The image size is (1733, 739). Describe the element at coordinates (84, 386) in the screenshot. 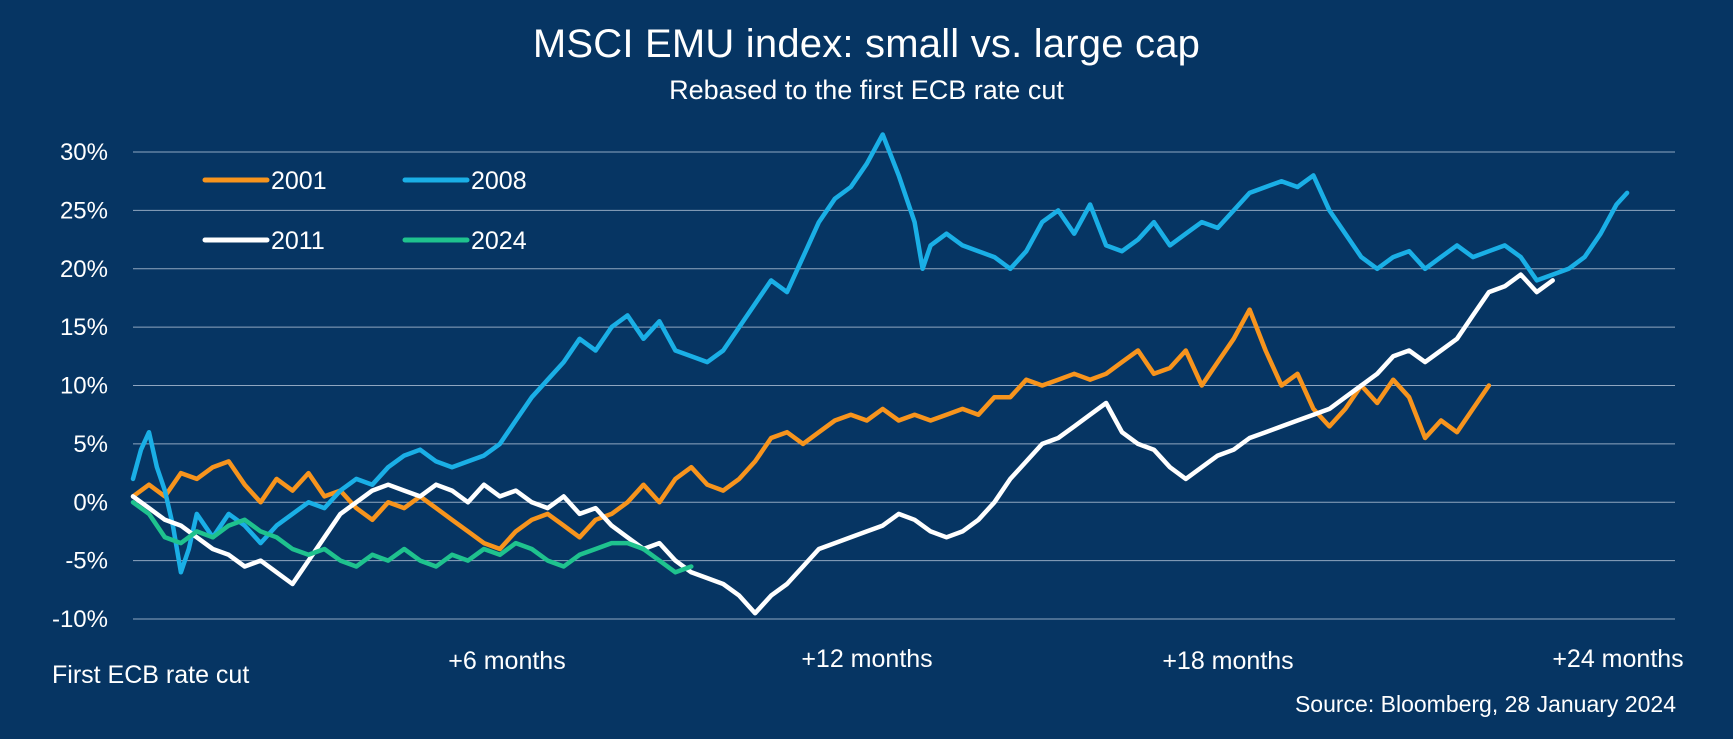

I see `y-tick-label: 10%` at that location.